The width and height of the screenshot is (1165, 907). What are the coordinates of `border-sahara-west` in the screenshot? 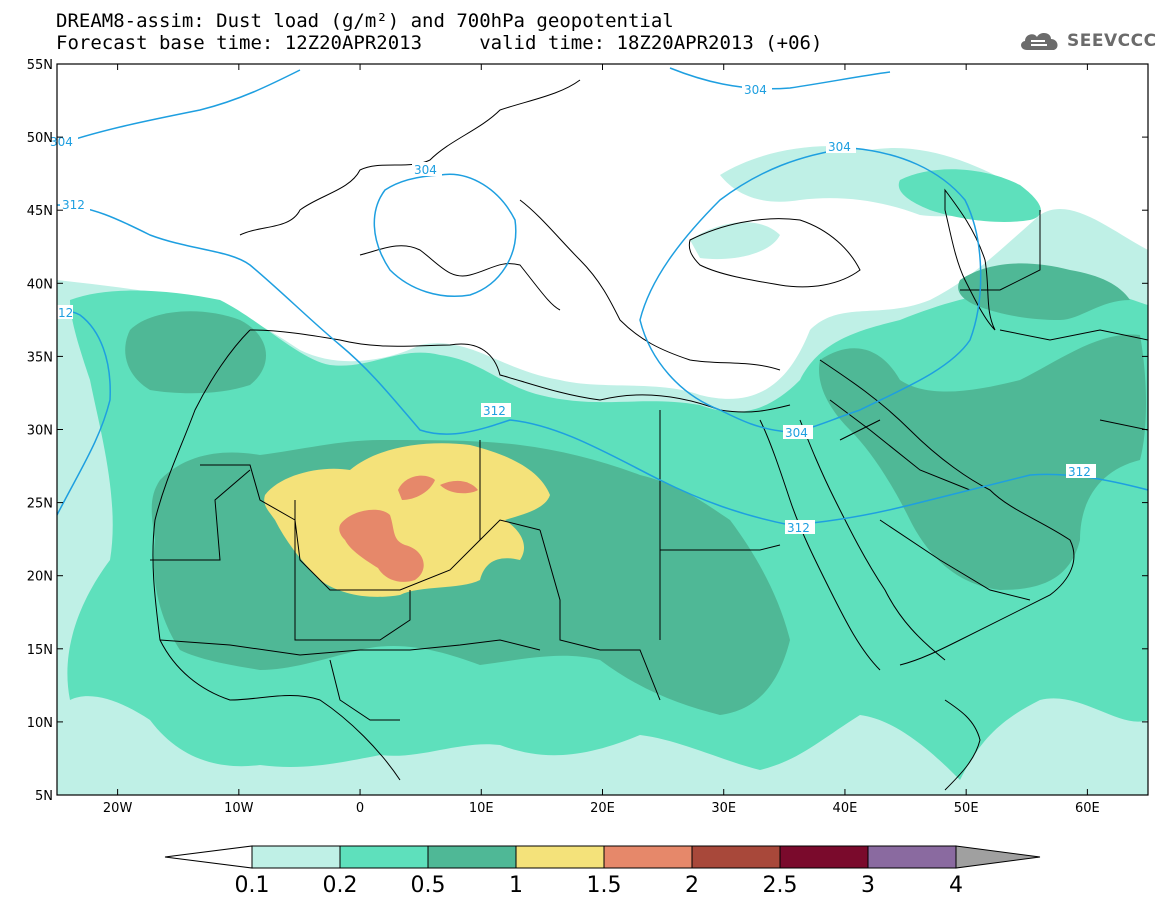 It's located at (370, 527).